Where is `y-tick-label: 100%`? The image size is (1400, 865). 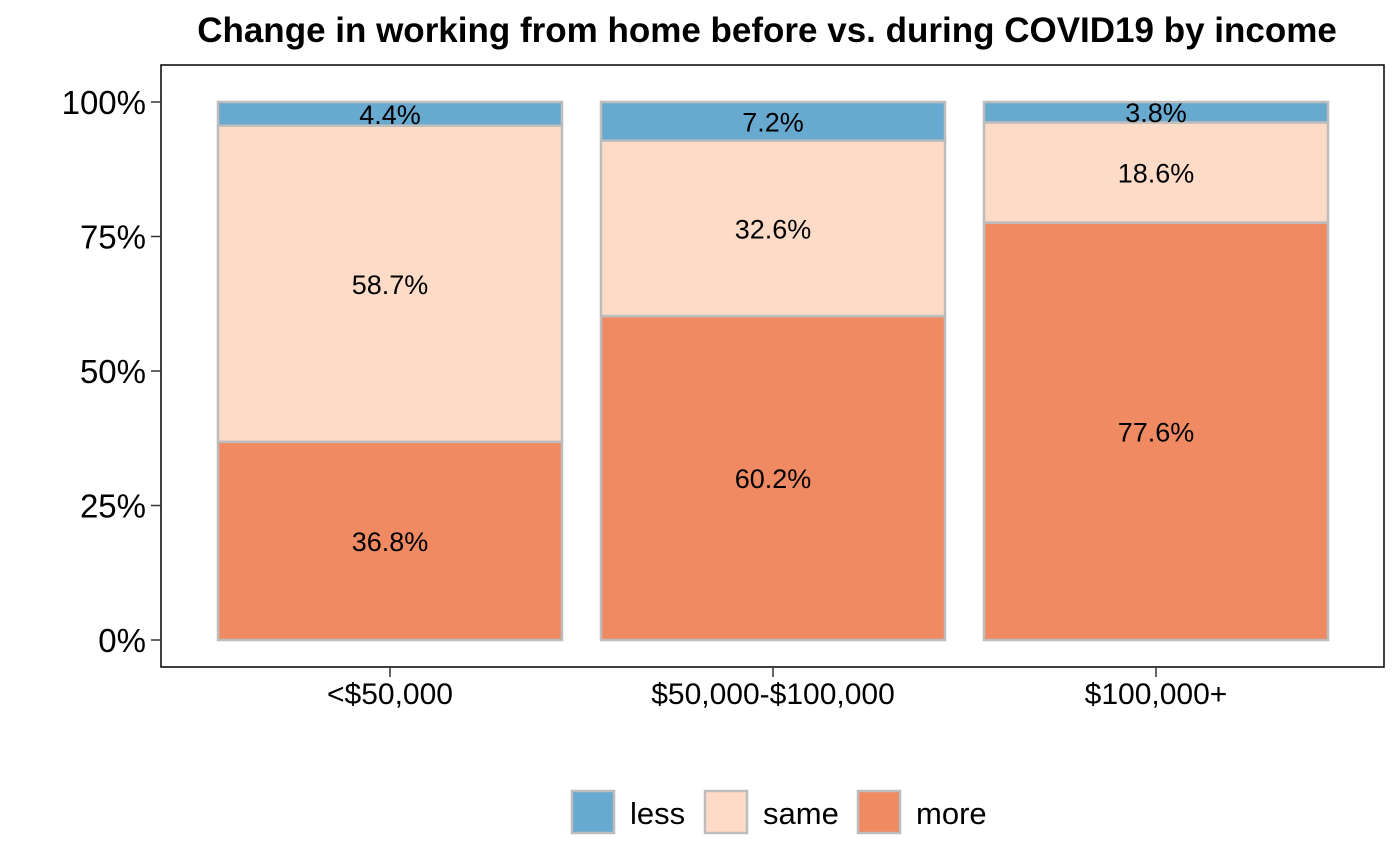
y-tick-label: 100% is located at coordinates (104, 102).